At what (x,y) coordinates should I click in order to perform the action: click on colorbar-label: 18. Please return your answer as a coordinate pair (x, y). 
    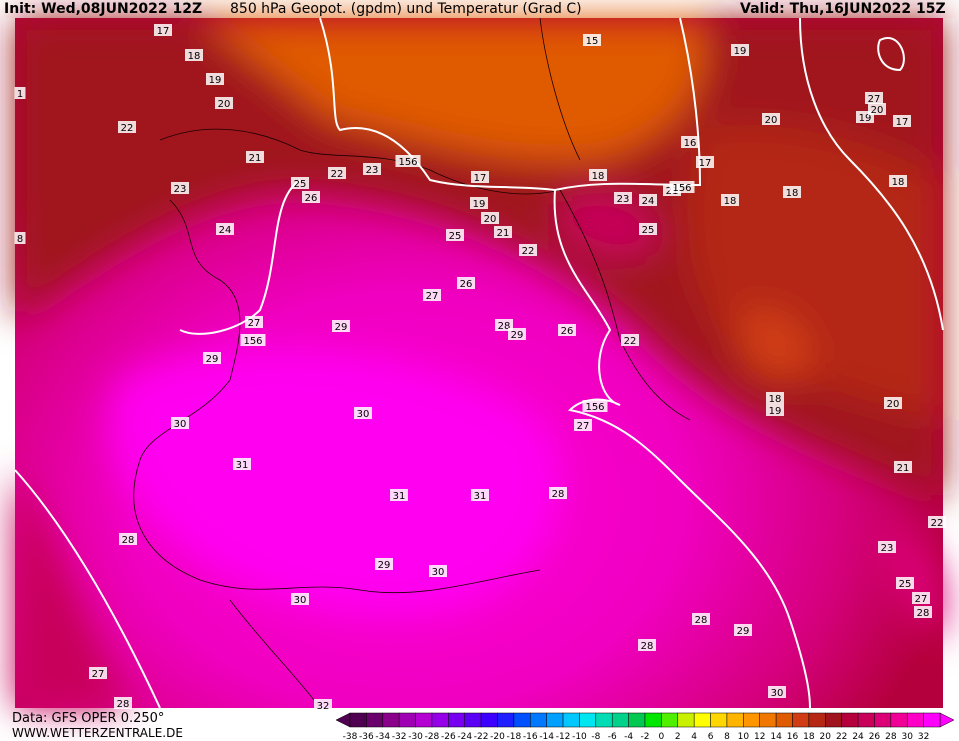
    Looking at the image, I should click on (809, 736).